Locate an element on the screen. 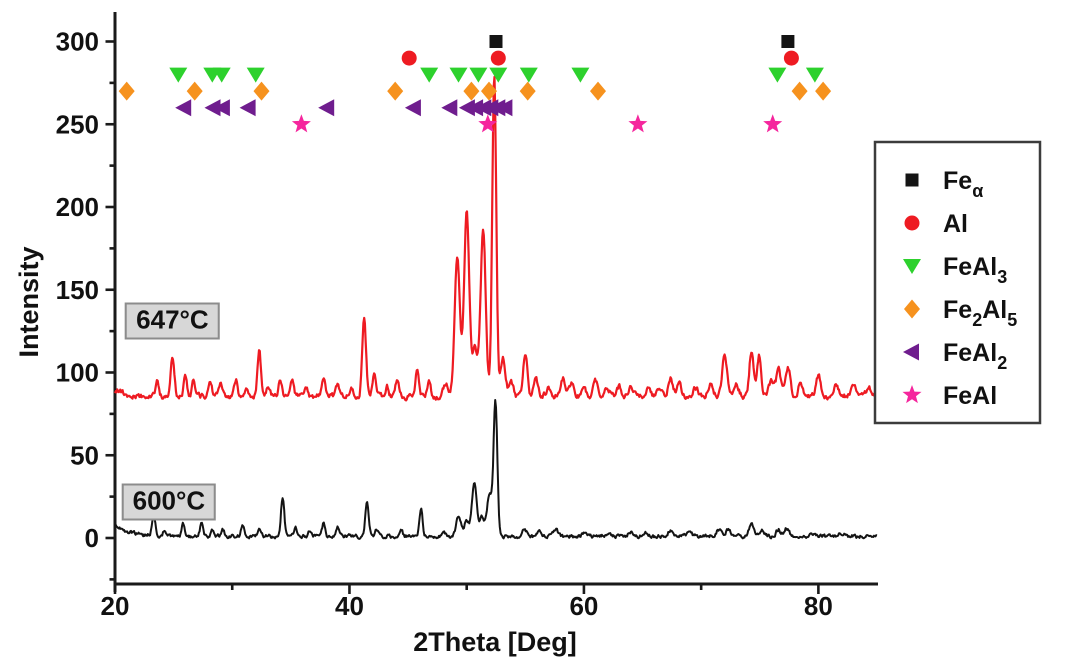  legend-label-fe-alpha: Feα is located at coordinates (963, 184).